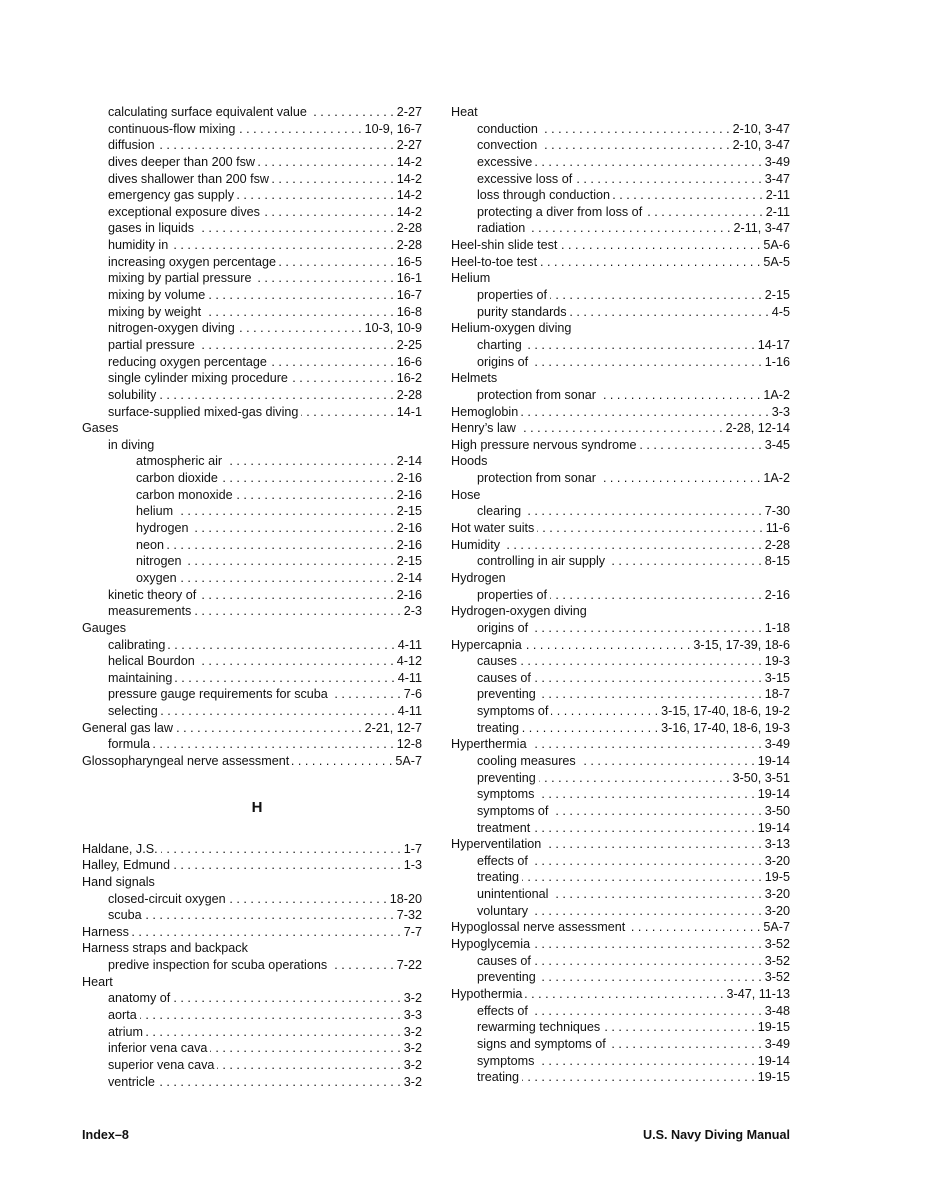 The height and width of the screenshot is (1198, 926). What do you see at coordinates (541, 1043) in the screenshot?
I see `entry-term: signs and symptoms of` at bounding box center [541, 1043].